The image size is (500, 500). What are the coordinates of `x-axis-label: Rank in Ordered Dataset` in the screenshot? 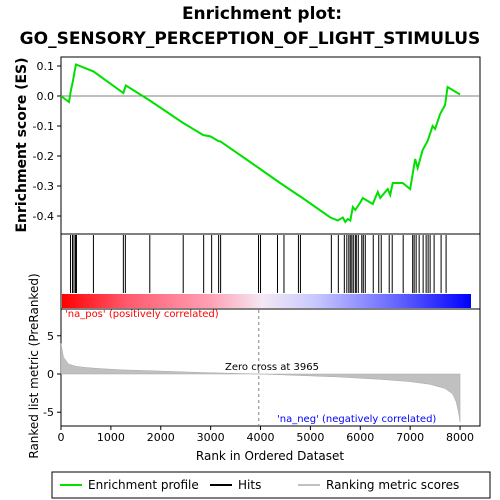 It's located at (270, 456).